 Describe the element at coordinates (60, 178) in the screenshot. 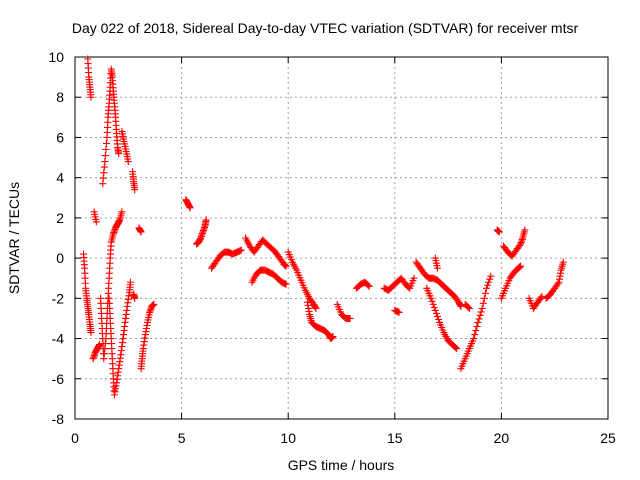

I see `y-tick-label: 4` at that location.